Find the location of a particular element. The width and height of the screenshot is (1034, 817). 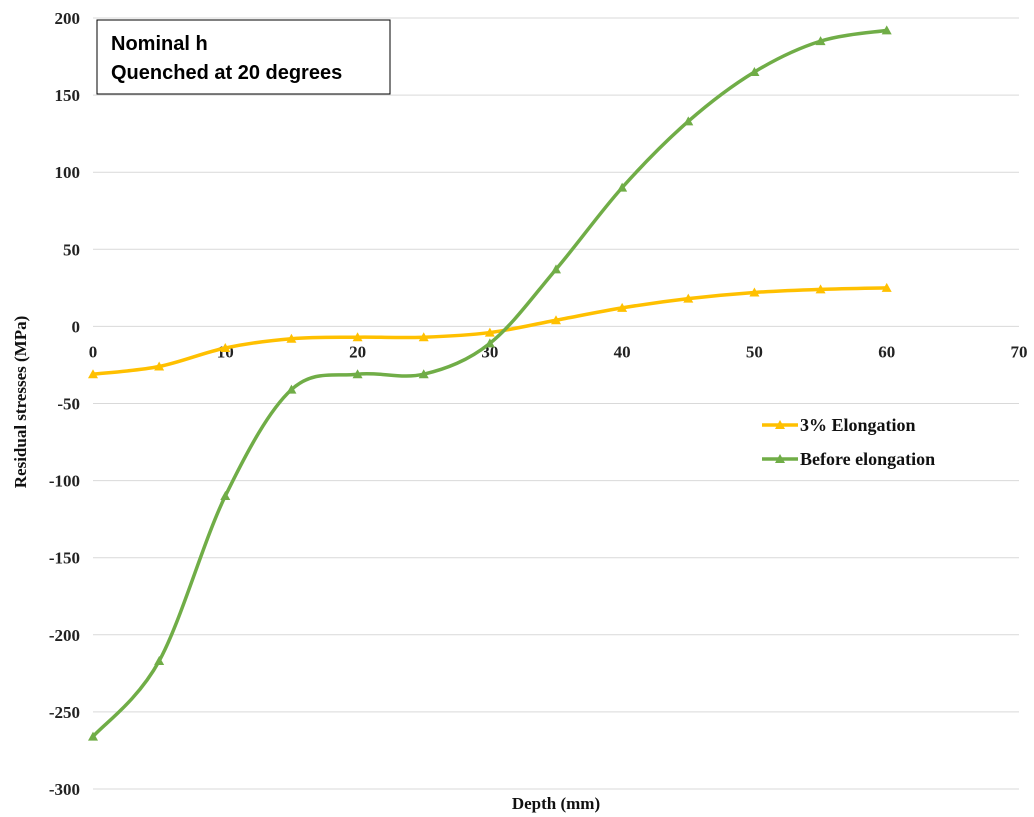

x-axis-title: Depth (mm) is located at coordinates (556, 803).